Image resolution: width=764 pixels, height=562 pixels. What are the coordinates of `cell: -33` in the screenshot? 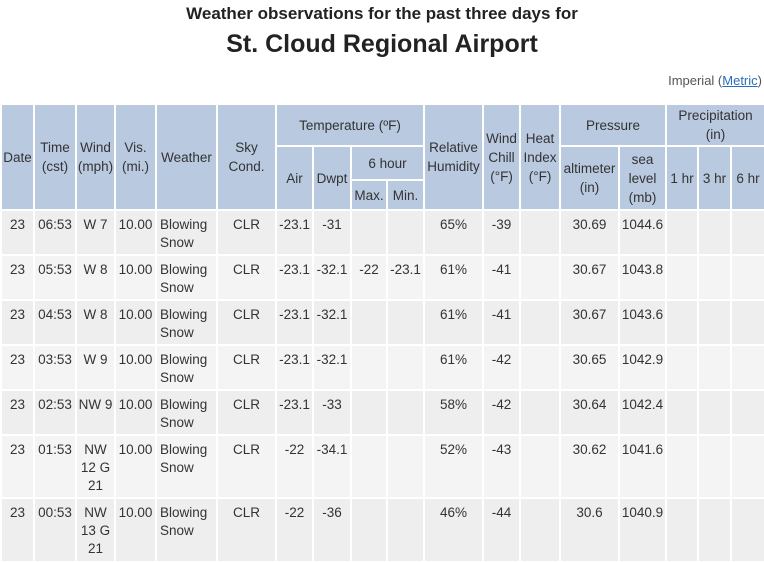 It's located at (332, 412).